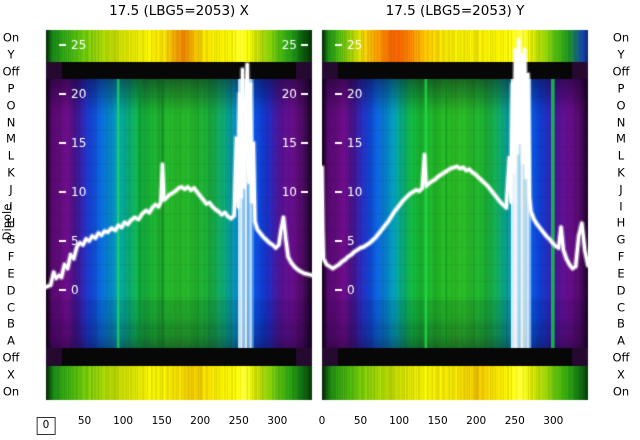  I want to click on panel-title-x: 17.5 (LBG5=2053) X, so click(179, 11).